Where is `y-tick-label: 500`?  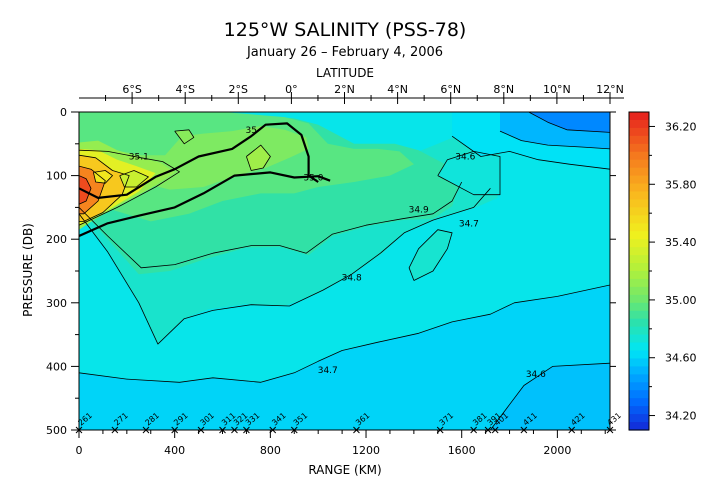 y-tick-label: 500 is located at coordinates (56, 430).